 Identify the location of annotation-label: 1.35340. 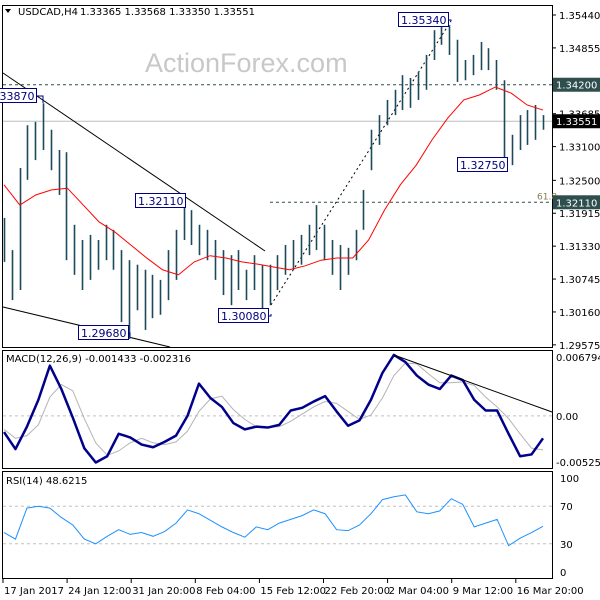
(424, 20).